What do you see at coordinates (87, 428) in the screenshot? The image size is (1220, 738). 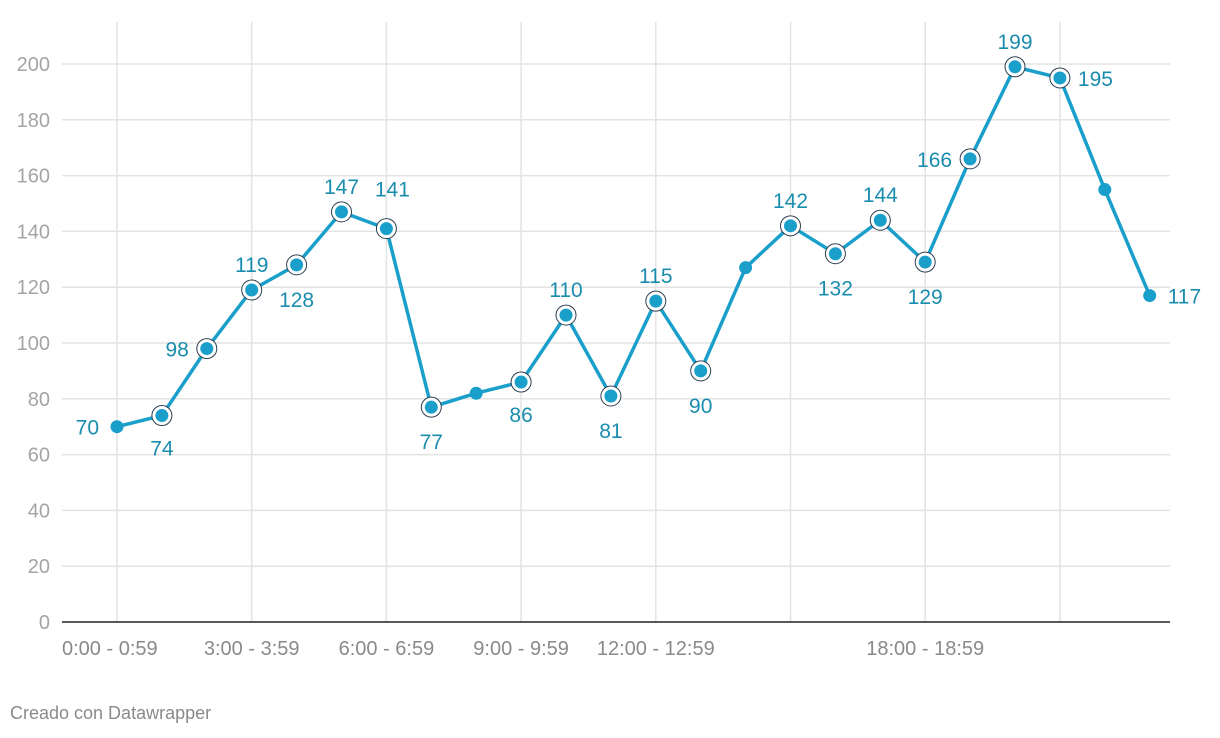 I see `data-label: 70` at bounding box center [87, 428].